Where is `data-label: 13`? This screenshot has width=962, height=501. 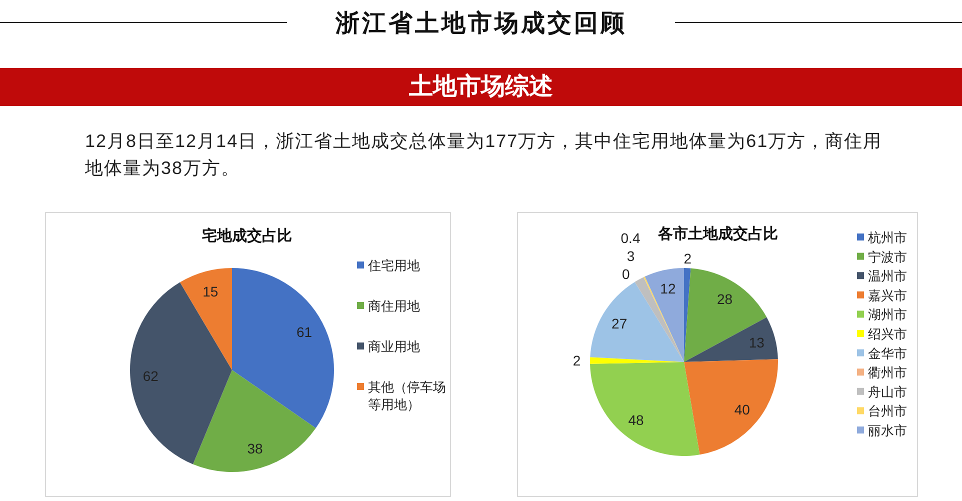
data-label: 13 is located at coordinates (756, 342).